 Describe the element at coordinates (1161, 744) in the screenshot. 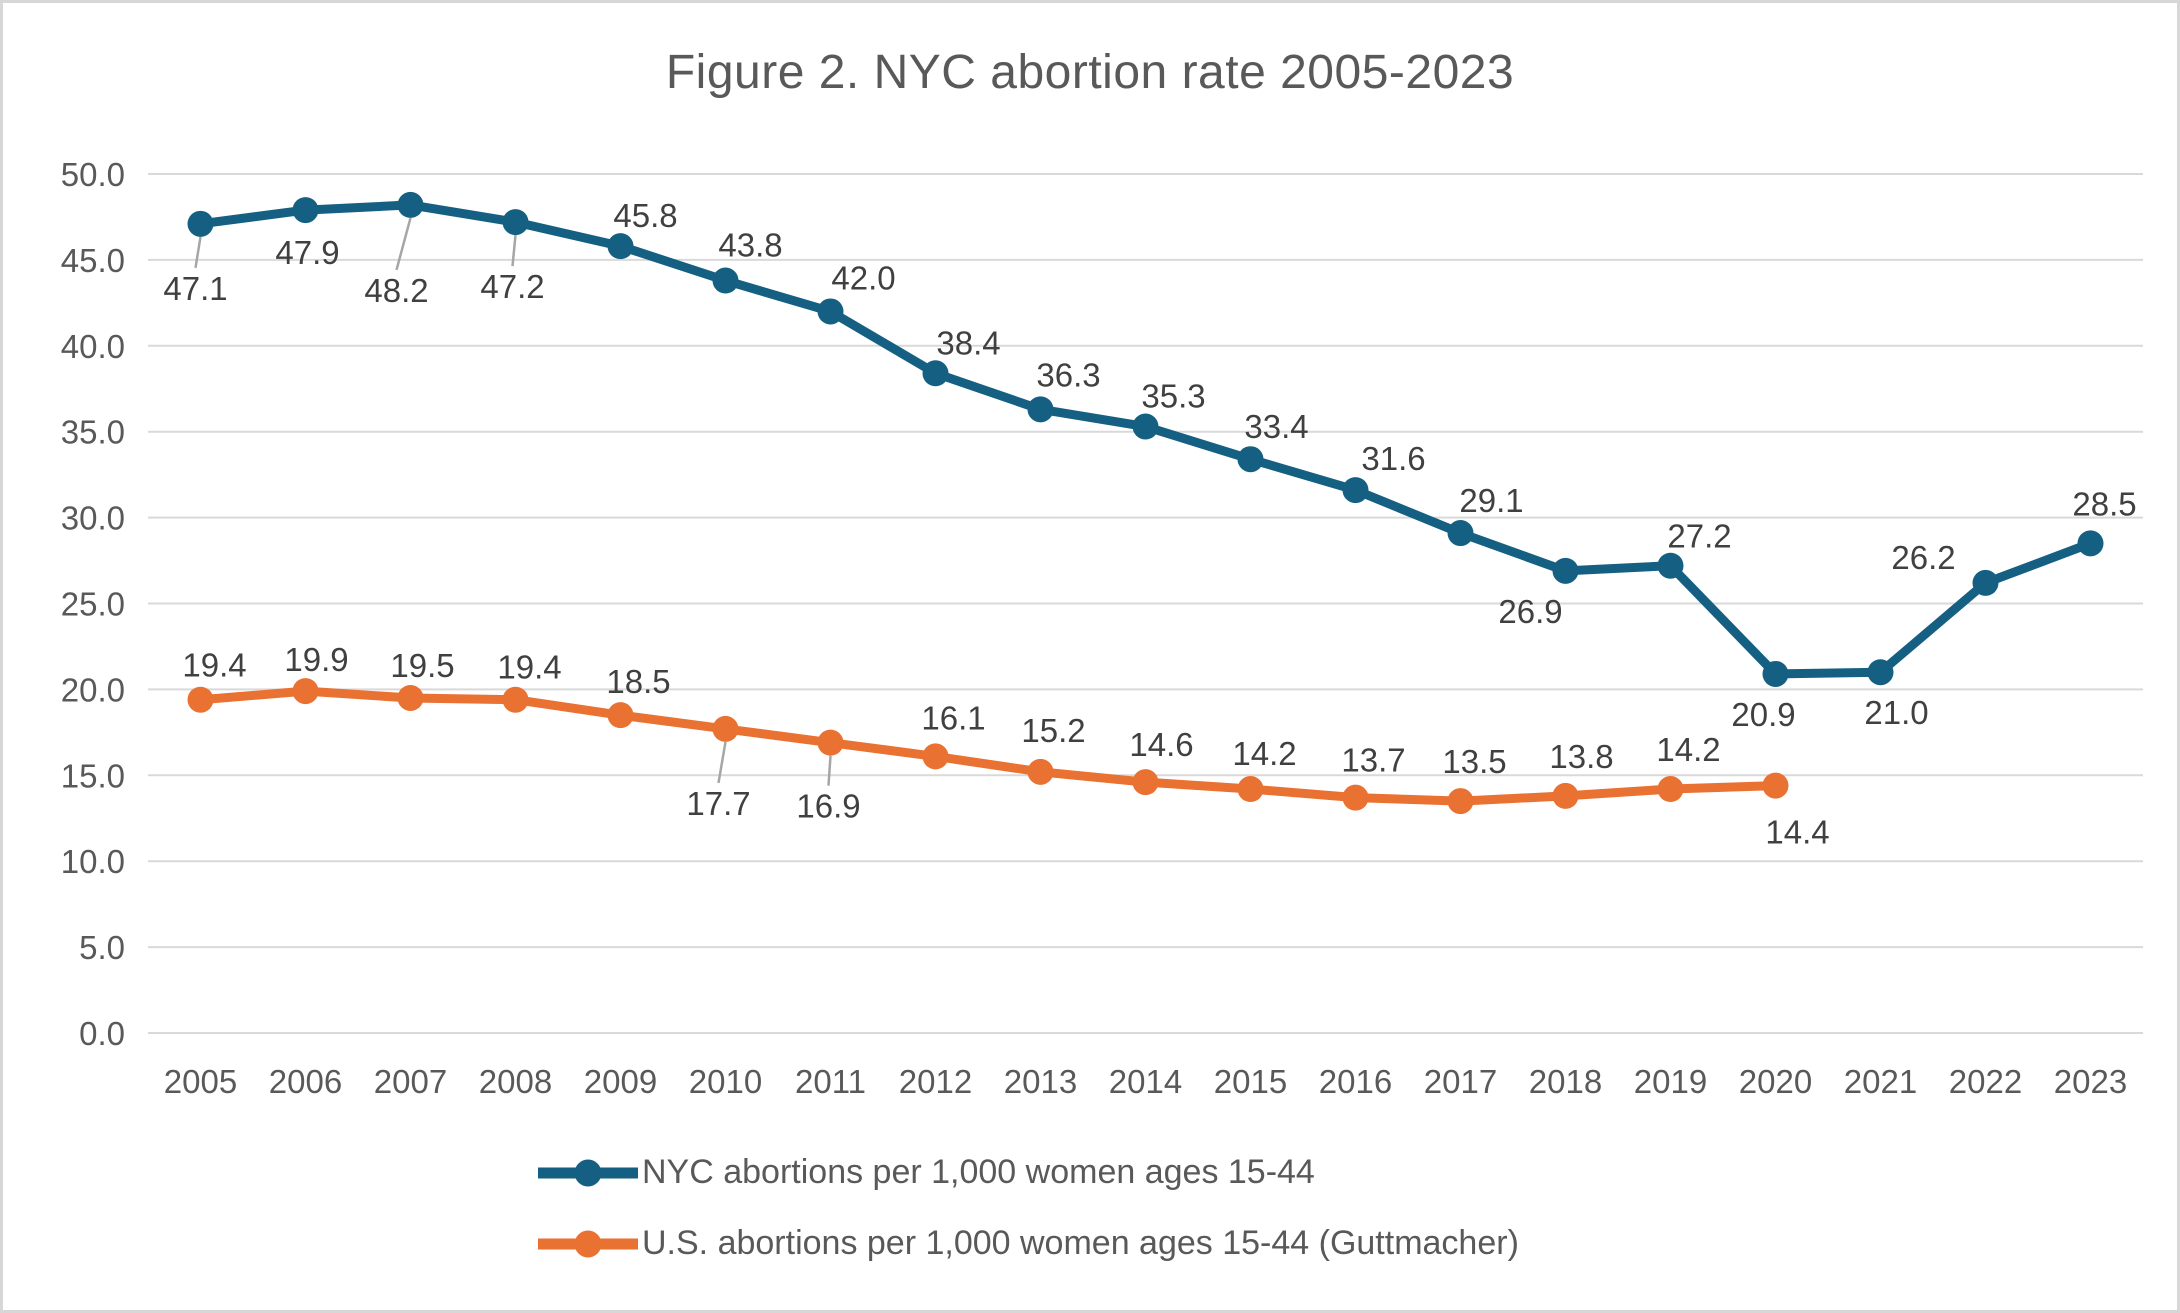

I see `data-point-label: 14.6` at that location.